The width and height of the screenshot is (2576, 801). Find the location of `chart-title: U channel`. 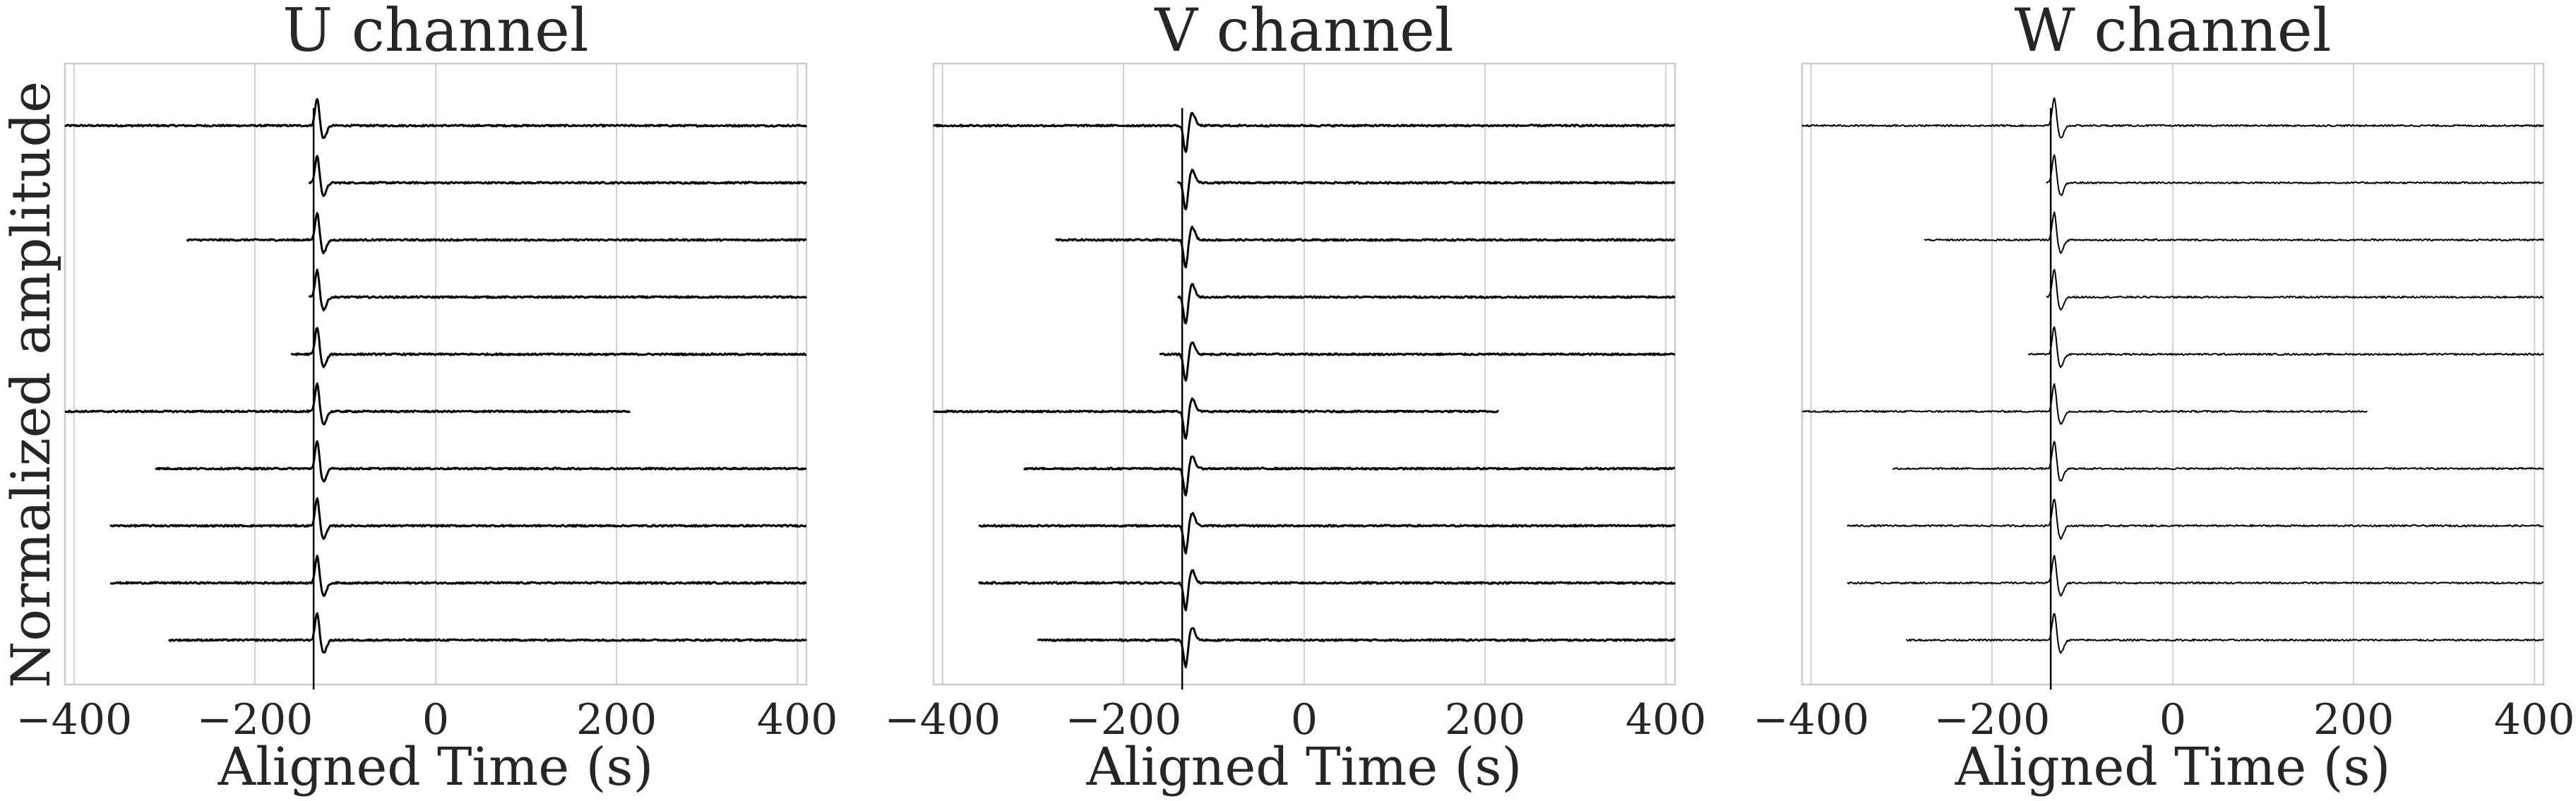

chart-title: U channel is located at coordinates (435, 32).